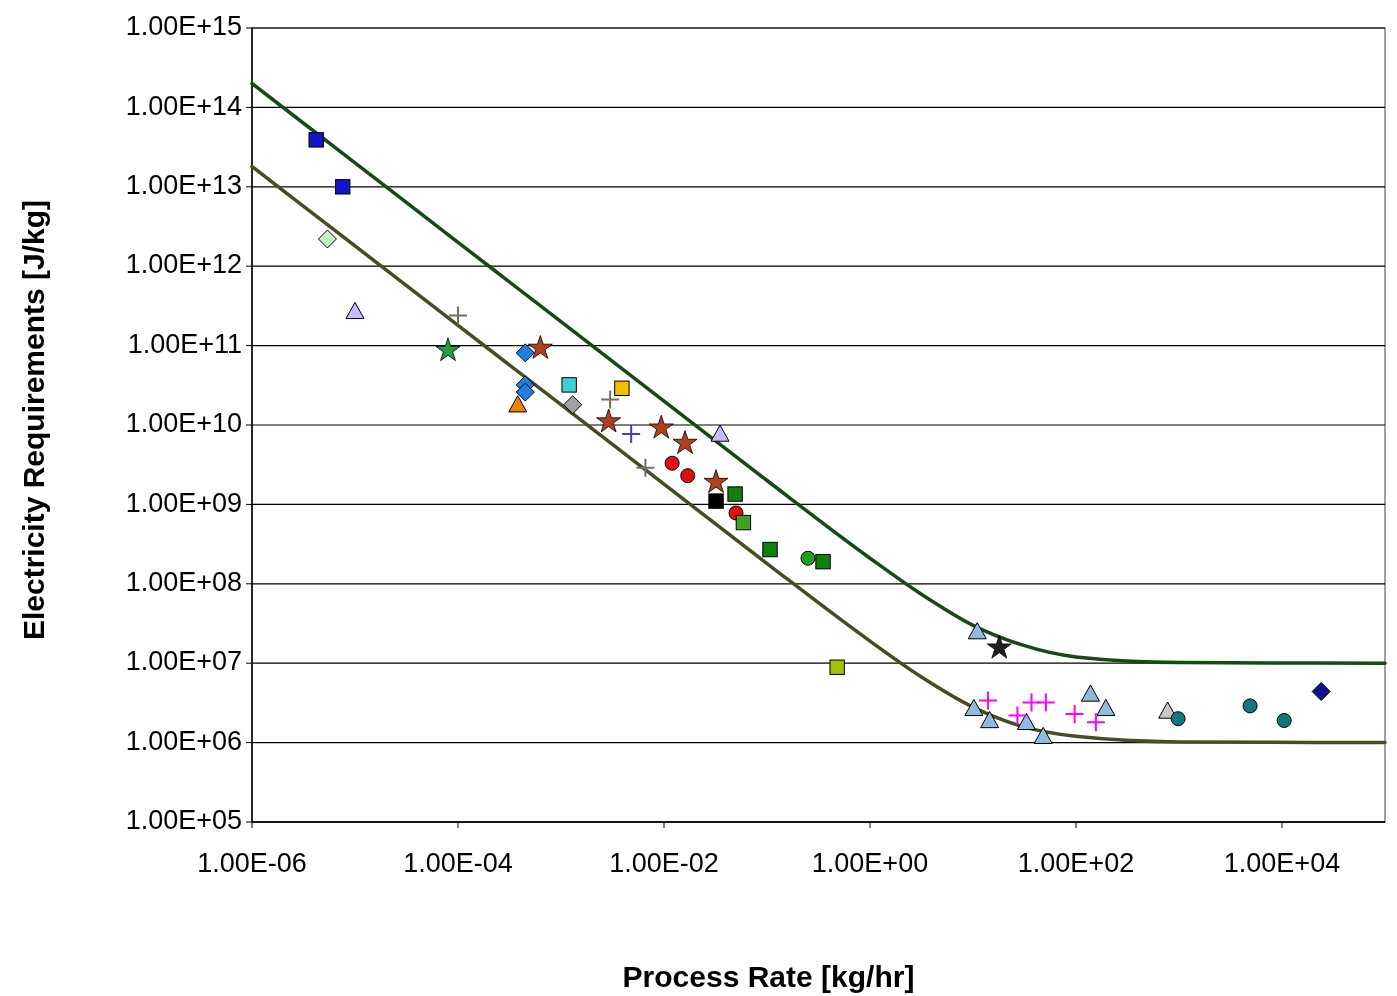 The width and height of the screenshot is (1397, 996). Describe the element at coordinates (183, 105) in the screenshot. I see `y-tick-label: 1.00E+14` at that location.